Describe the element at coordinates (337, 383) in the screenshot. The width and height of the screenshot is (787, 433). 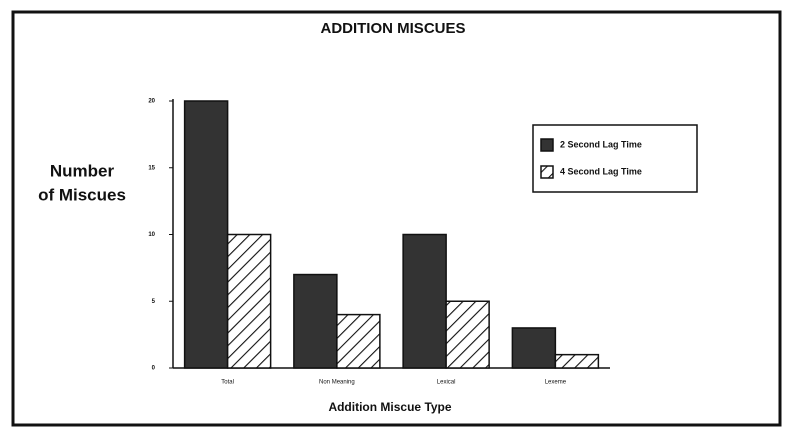
I see `x-tick-label: Non Meaning` at that location.